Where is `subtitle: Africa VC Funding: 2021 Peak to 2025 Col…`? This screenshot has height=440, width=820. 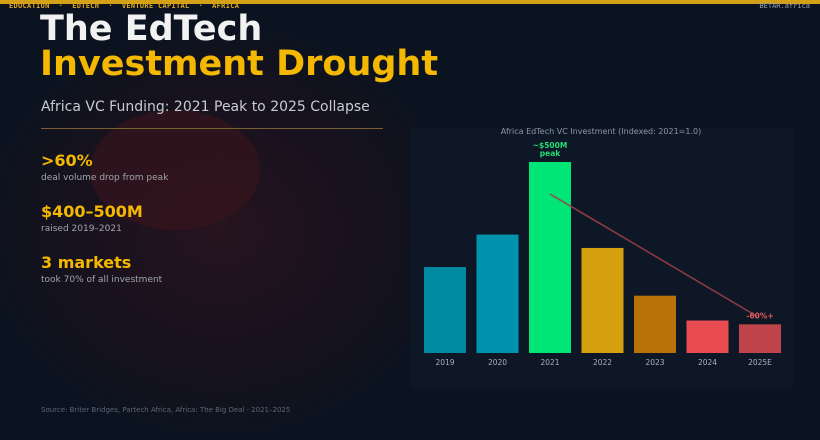 subtitle: Africa VC Funding: 2021 Peak to 2025 Col… is located at coordinates (205, 107).